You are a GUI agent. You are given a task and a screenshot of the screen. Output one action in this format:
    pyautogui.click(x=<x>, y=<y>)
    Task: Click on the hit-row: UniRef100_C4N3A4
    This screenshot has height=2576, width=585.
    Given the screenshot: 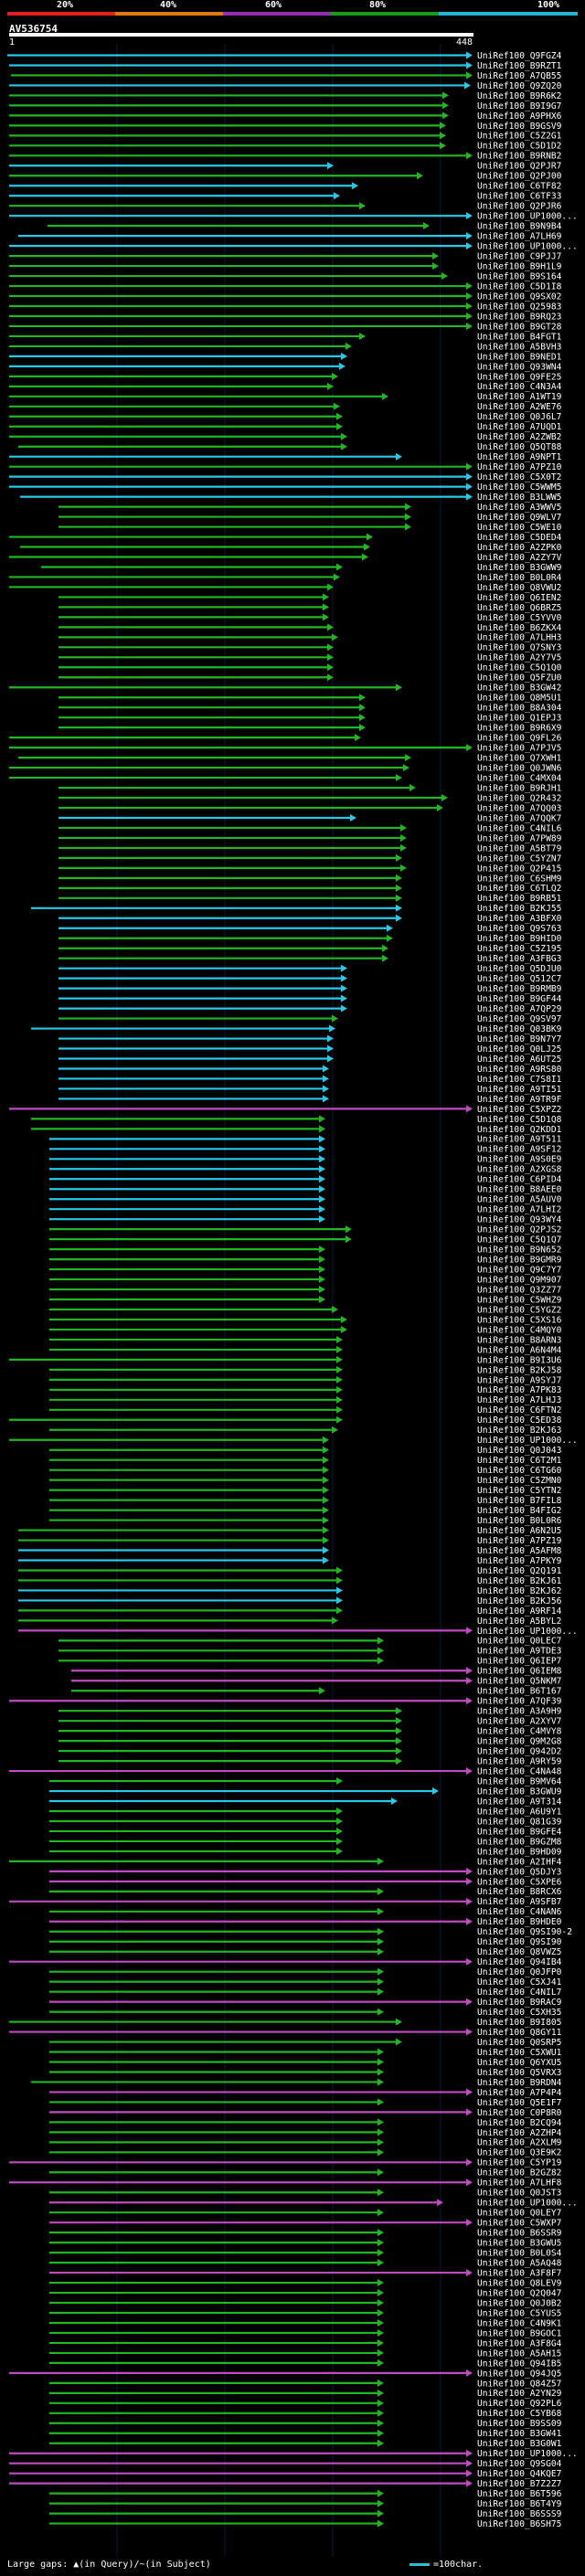 What is the action you would take?
    pyautogui.click(x=285, y=387)
    